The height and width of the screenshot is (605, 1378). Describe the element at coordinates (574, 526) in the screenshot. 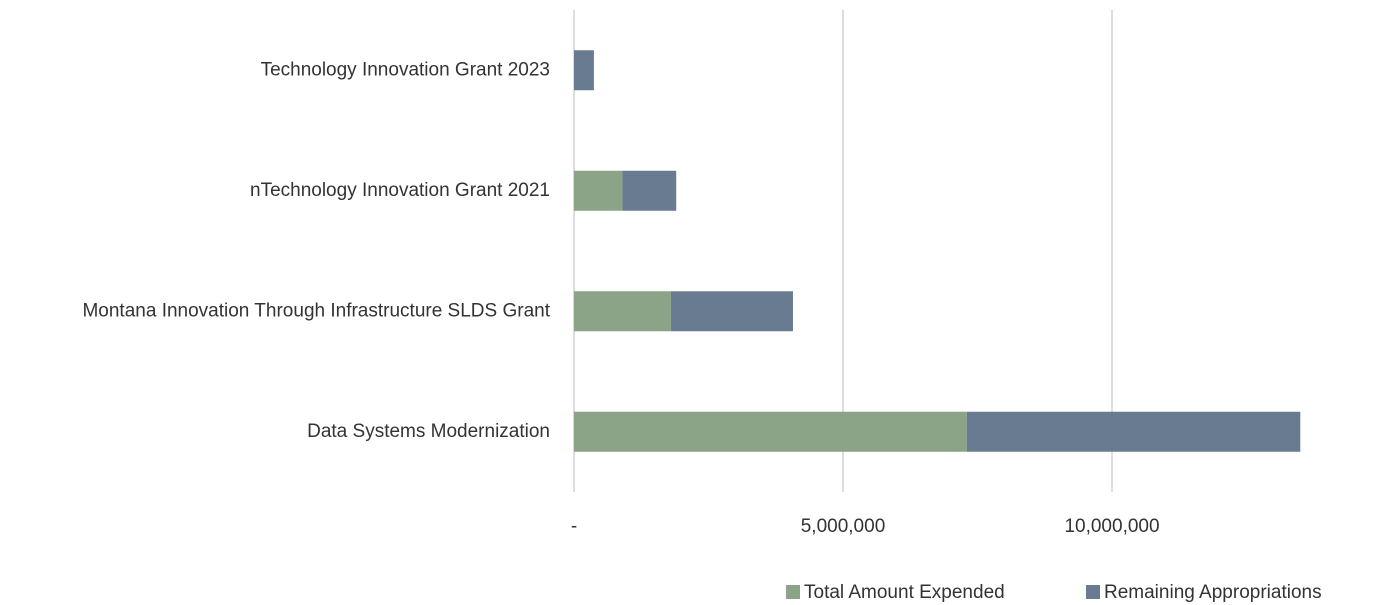

I see `x-tick-label: -` at that location.